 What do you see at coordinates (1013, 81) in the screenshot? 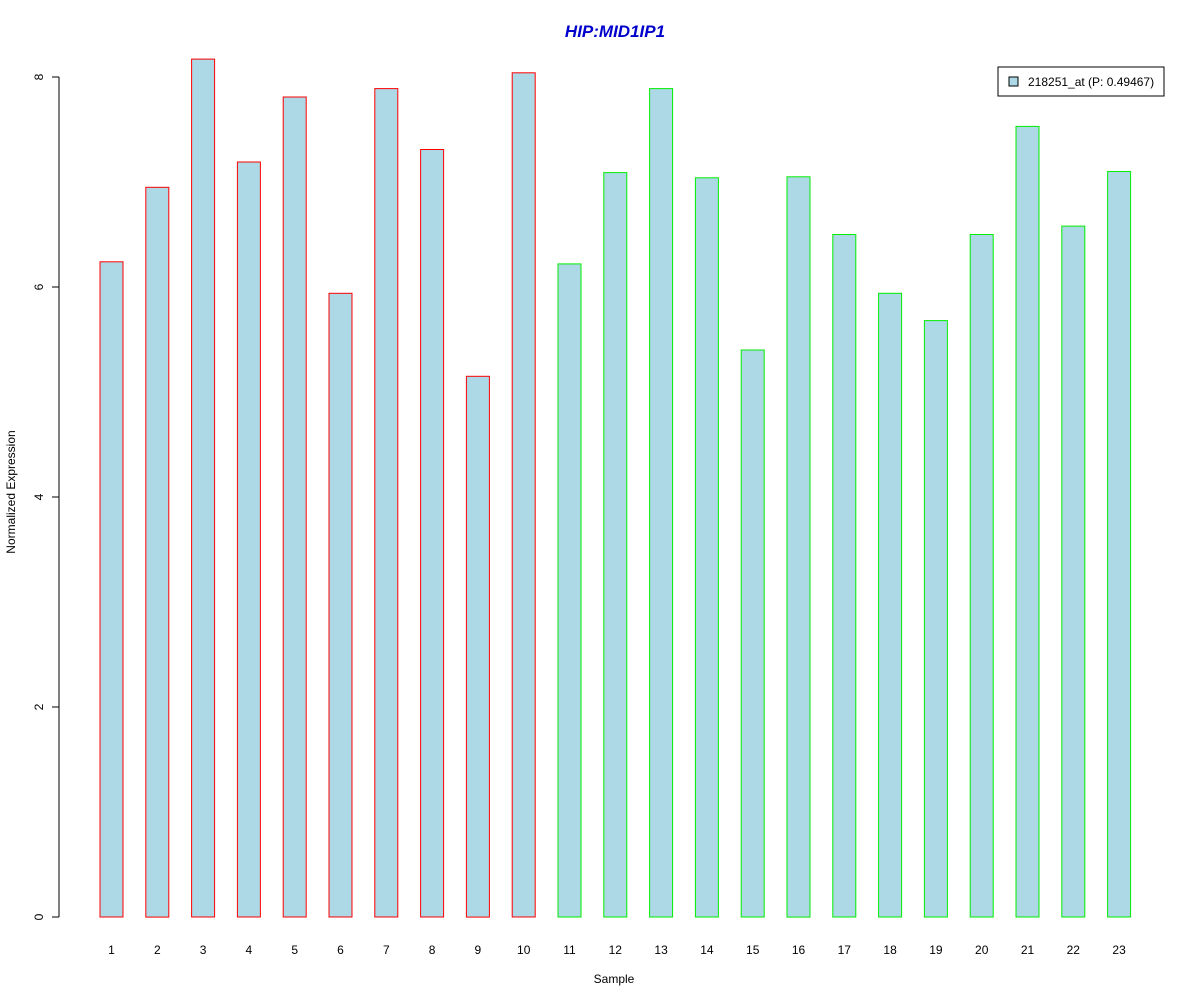
I see `legend-swatch` at bounding box center [1013, 81].